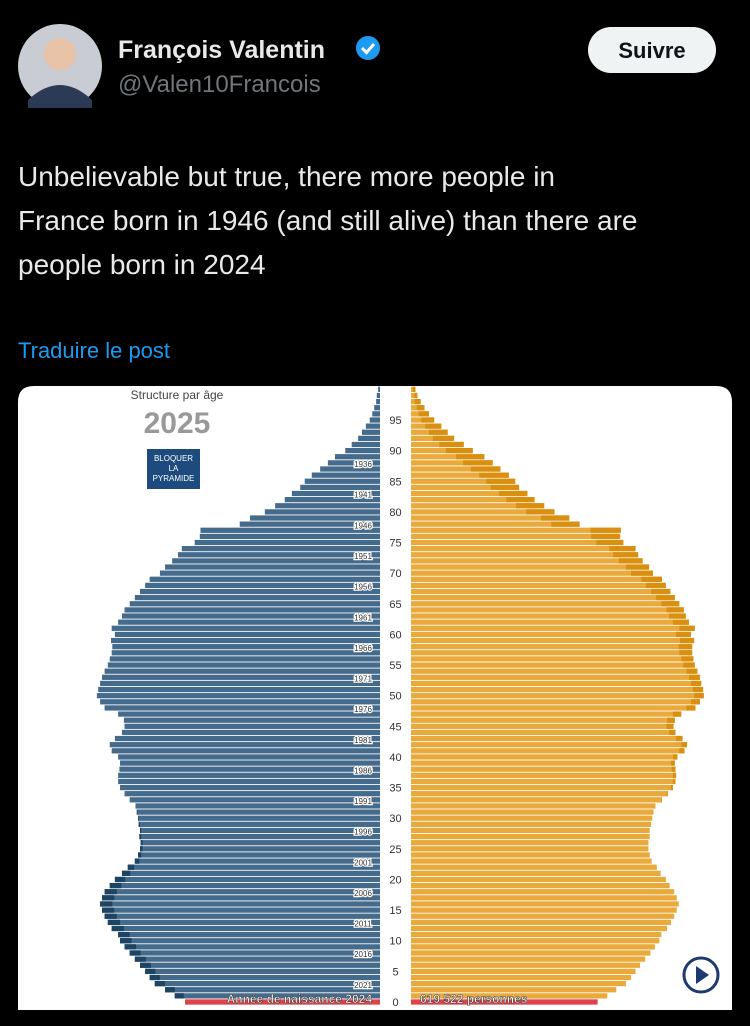 This screenshot has height=1026, width=750. I want to click on age-tick-label: 70, so click(395, 574).